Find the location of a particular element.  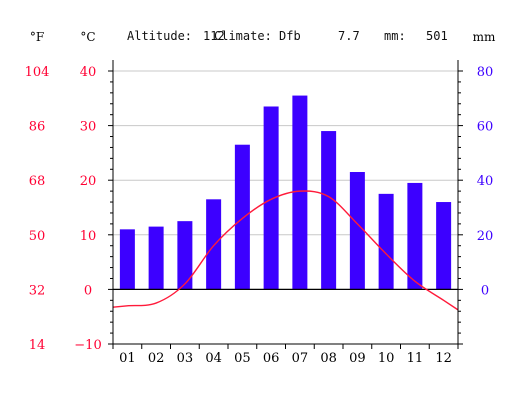

celsius-tick-label: −10 is located at coordinates (87, 345).